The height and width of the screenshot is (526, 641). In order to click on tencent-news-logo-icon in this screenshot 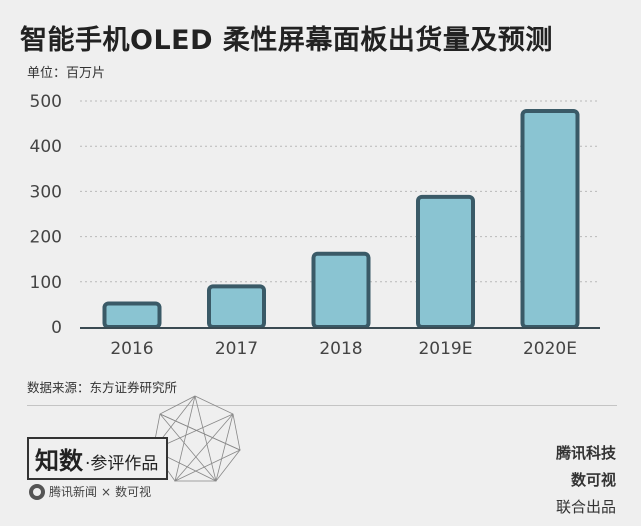, I will do `click(37, 491)`.